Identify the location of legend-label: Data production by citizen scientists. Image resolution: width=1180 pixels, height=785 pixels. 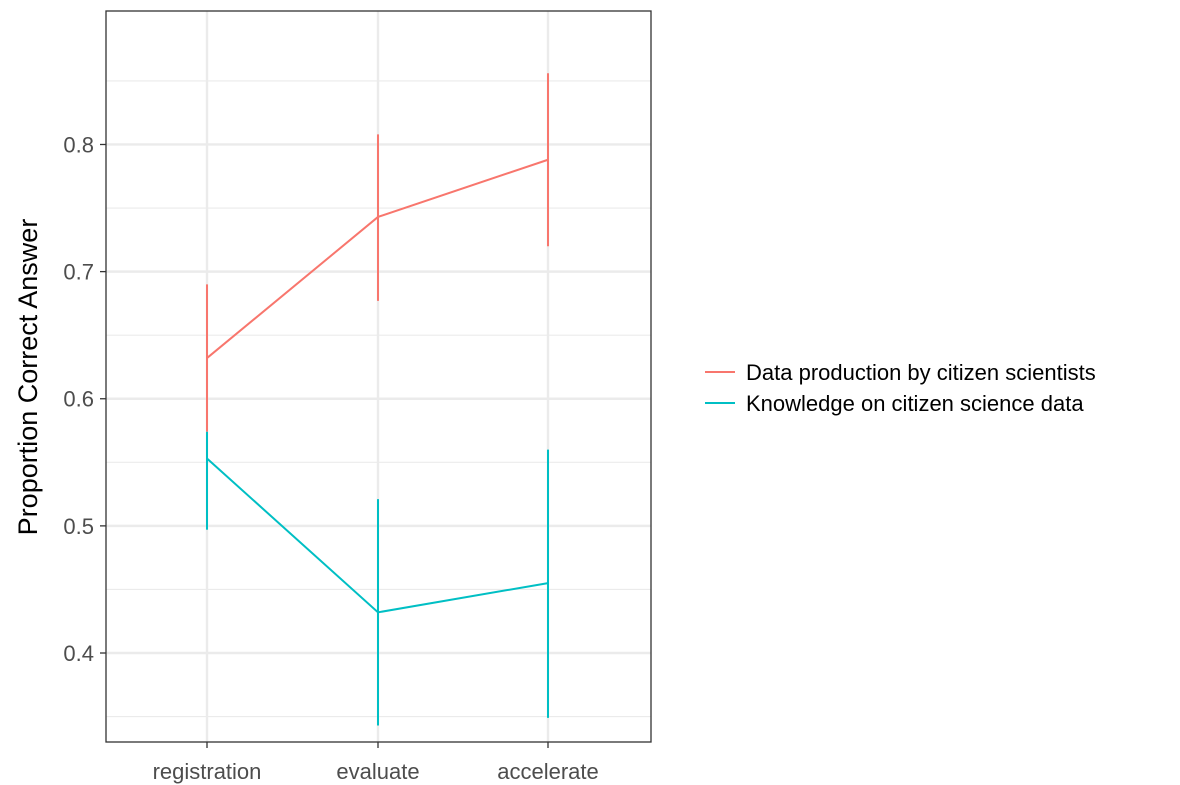
(921, 372).